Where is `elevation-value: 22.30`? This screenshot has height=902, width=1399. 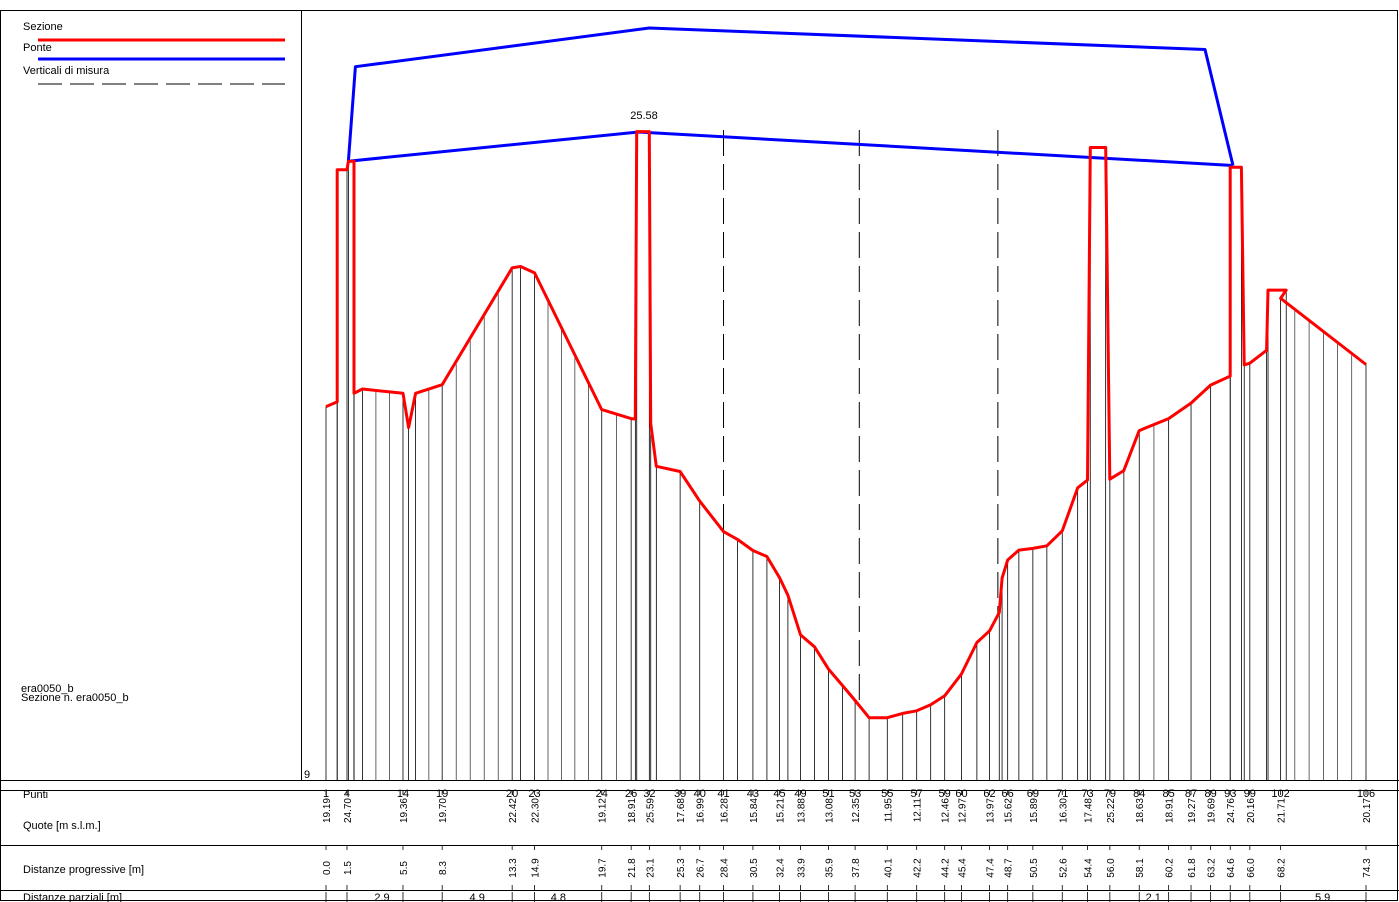
elevation-value: 22.30 is located at coordinates (536, 810).